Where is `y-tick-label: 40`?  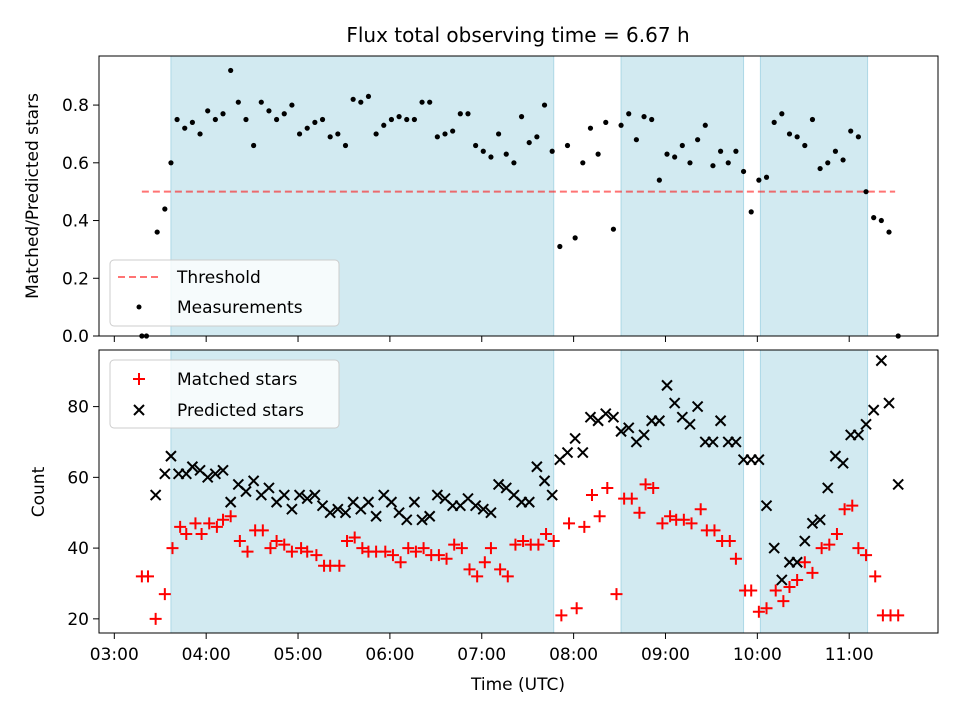
y-tick-label: 40 is located at coordinates (78, 549).